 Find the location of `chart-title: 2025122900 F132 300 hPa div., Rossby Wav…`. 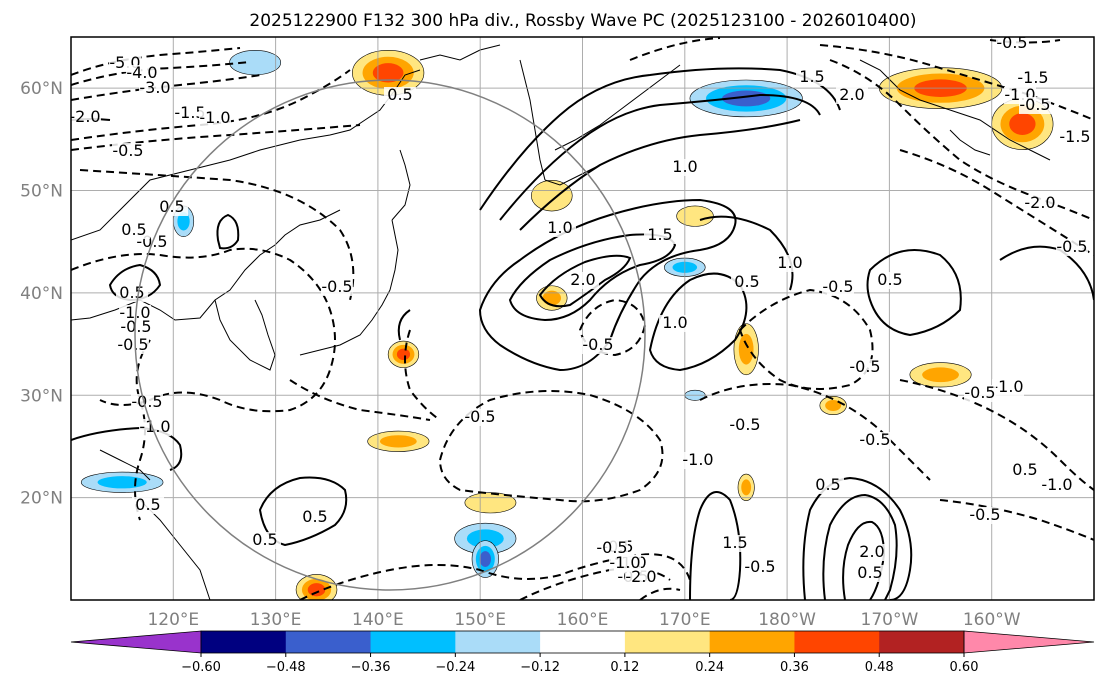

chart-title: 2025122900 F132 300 hPa div., Rossby Wav… is located at coordinates (582, 21).